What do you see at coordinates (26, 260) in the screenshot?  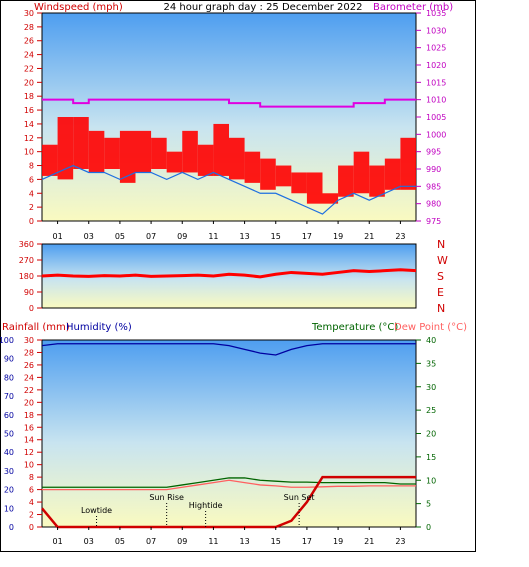 I see `direction-tick-label: 270` at bounding box center [26, 260].